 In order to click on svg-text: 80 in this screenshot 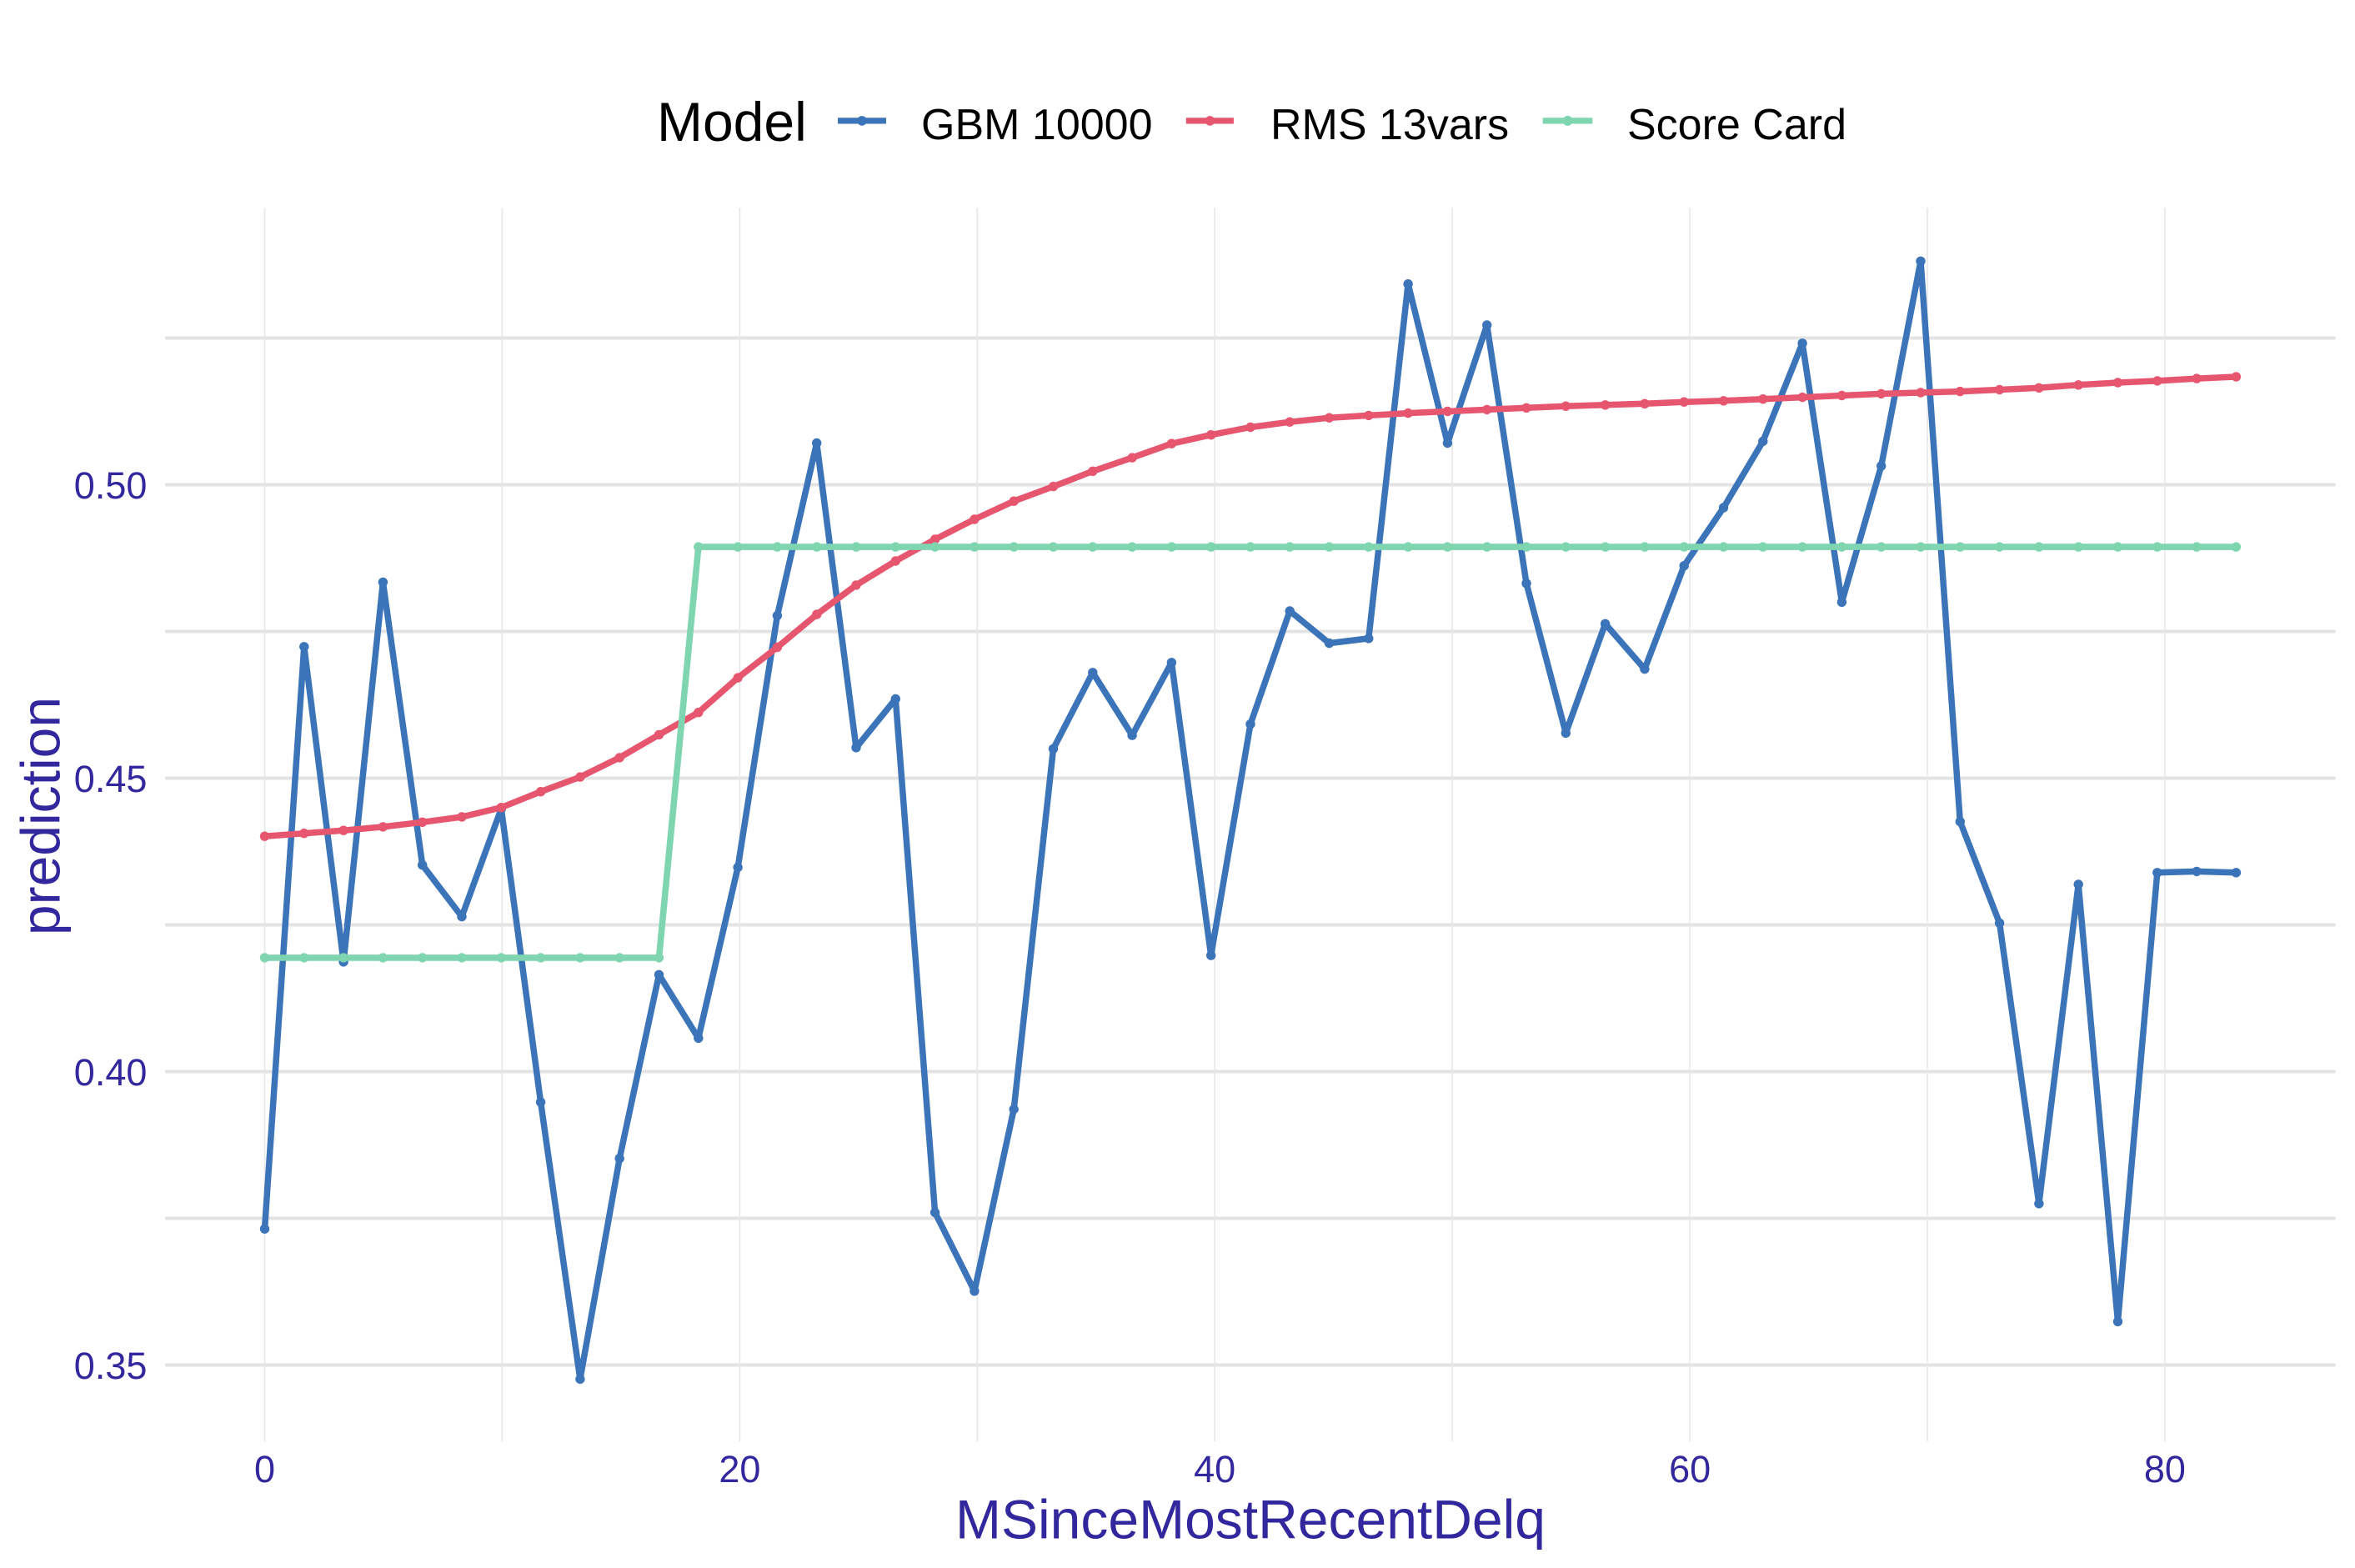, I will do `click(2165, 1469)`.